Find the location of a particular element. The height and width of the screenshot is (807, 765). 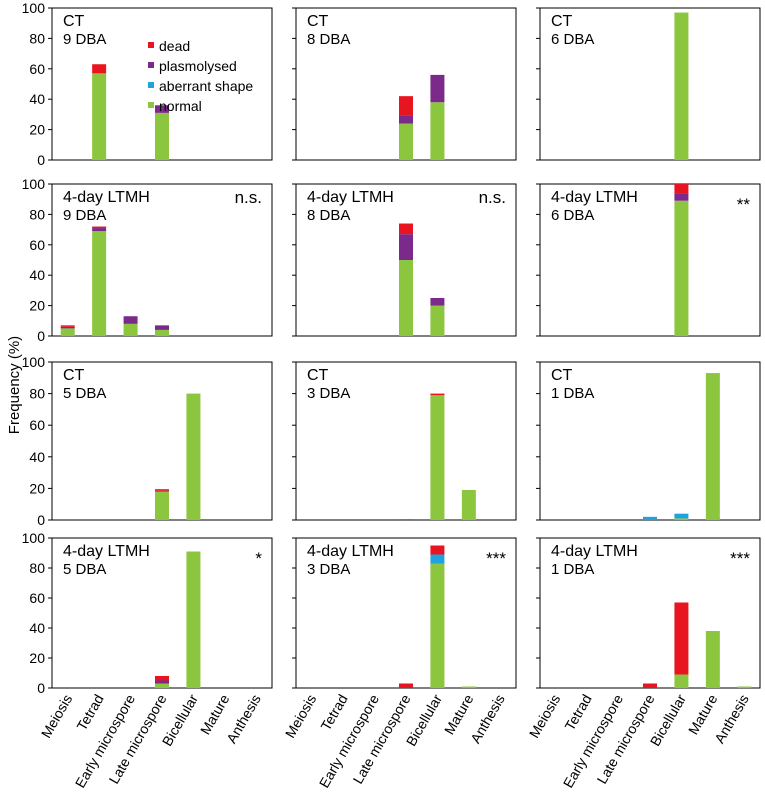

panel-8: CT3 DBA is located at coordinates (404, 441).